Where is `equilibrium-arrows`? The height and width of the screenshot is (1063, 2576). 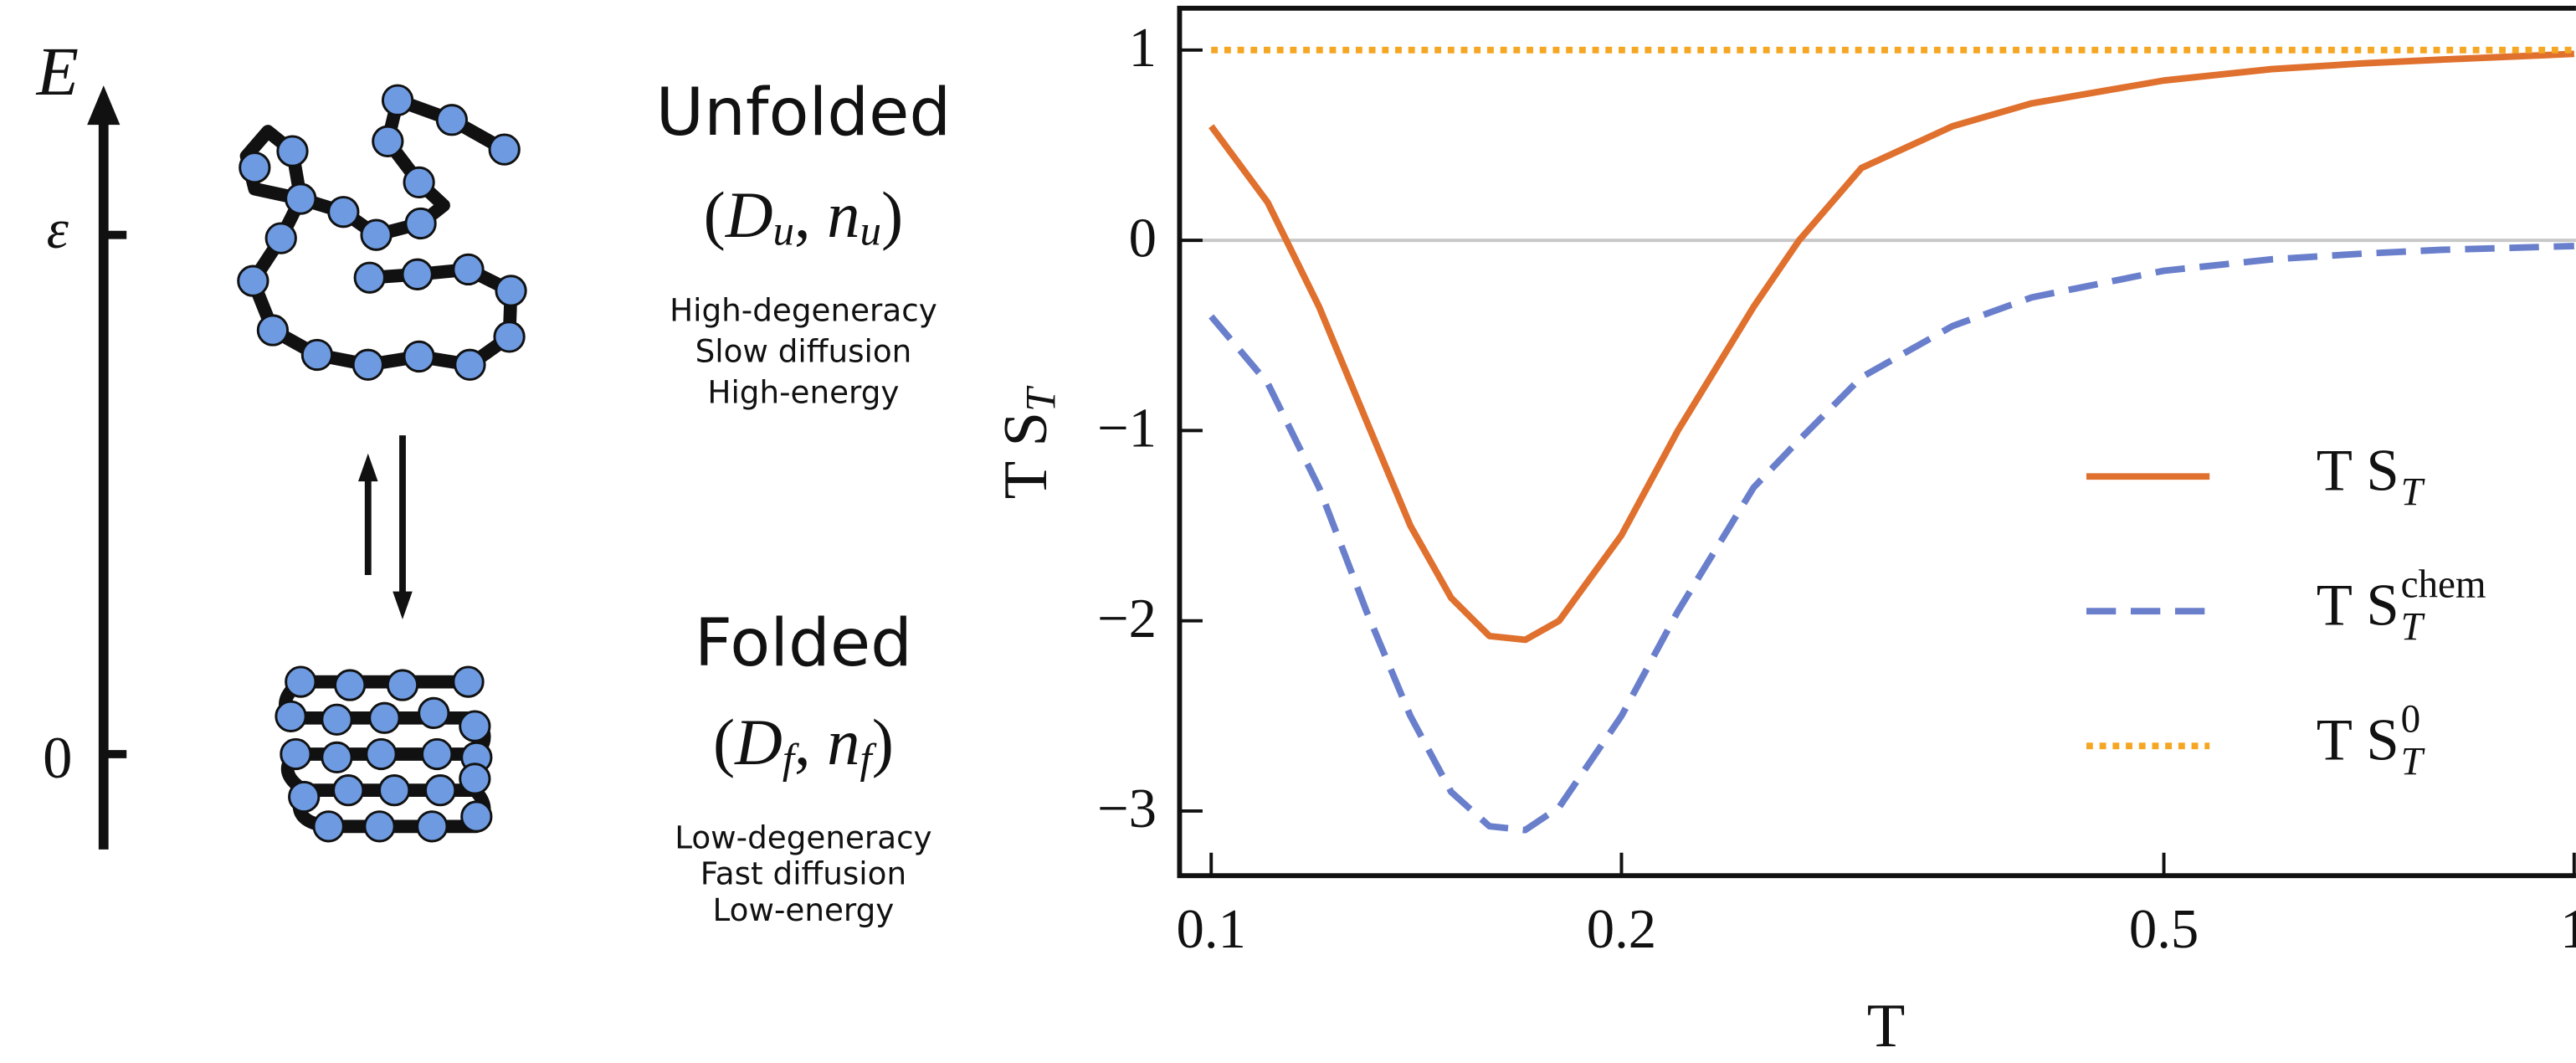 equilibrium-arrows is located at coordinates (385, 528).